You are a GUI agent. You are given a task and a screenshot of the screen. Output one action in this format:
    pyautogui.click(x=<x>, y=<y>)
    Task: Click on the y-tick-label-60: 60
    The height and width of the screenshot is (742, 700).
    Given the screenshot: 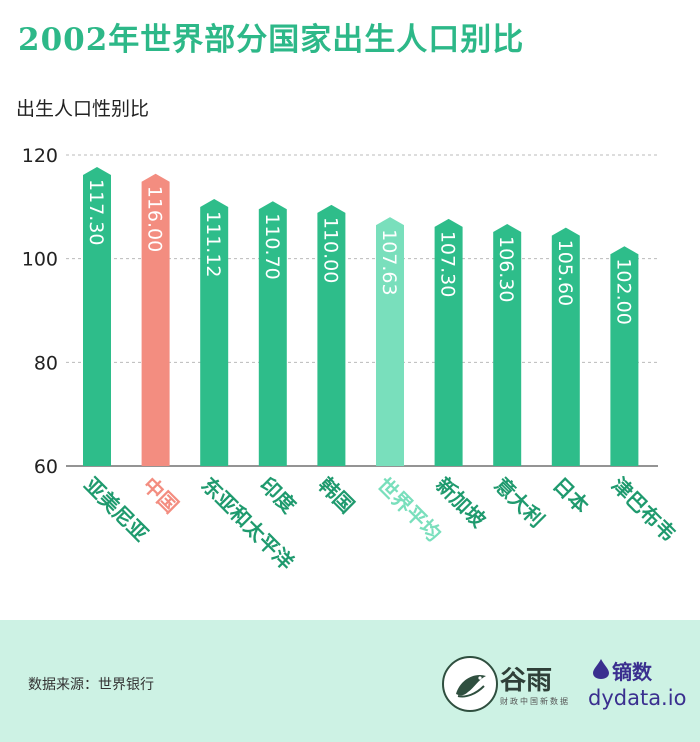 What is the action you would take?
    pyautogui.click(x=46, y=467)
    